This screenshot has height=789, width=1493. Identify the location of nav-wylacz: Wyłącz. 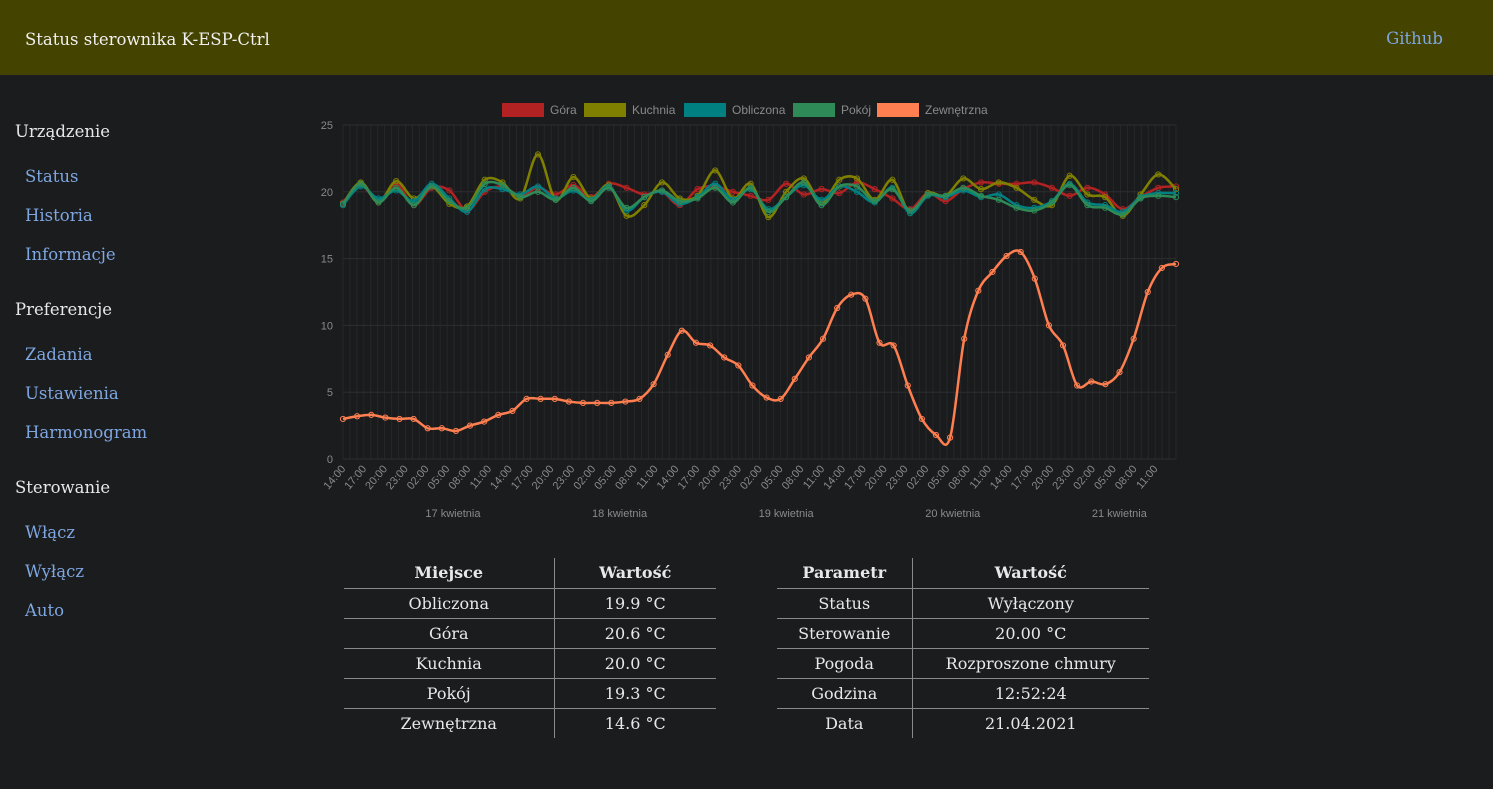
(55, 571).